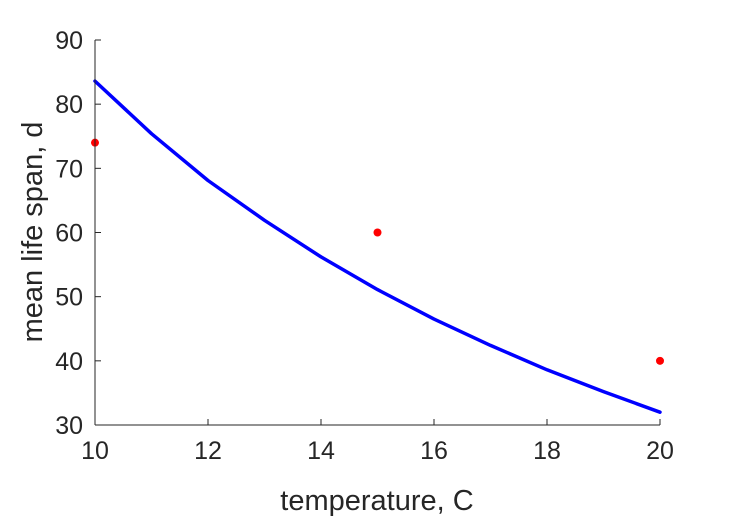 The width and height of the screenshot is (729, 521). Describe the element at coordinates (660, 451) in the screenshot. I see `x-tick-label: 20` at that location.